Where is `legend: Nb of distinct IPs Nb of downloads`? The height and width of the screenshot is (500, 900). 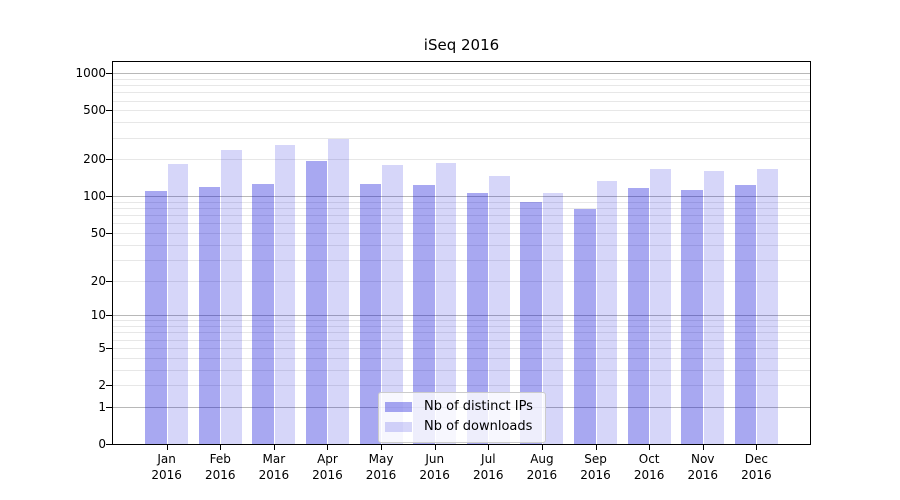
legend: Nb of distinct IPs Nb of downloads is located at coordinates (462, 417).